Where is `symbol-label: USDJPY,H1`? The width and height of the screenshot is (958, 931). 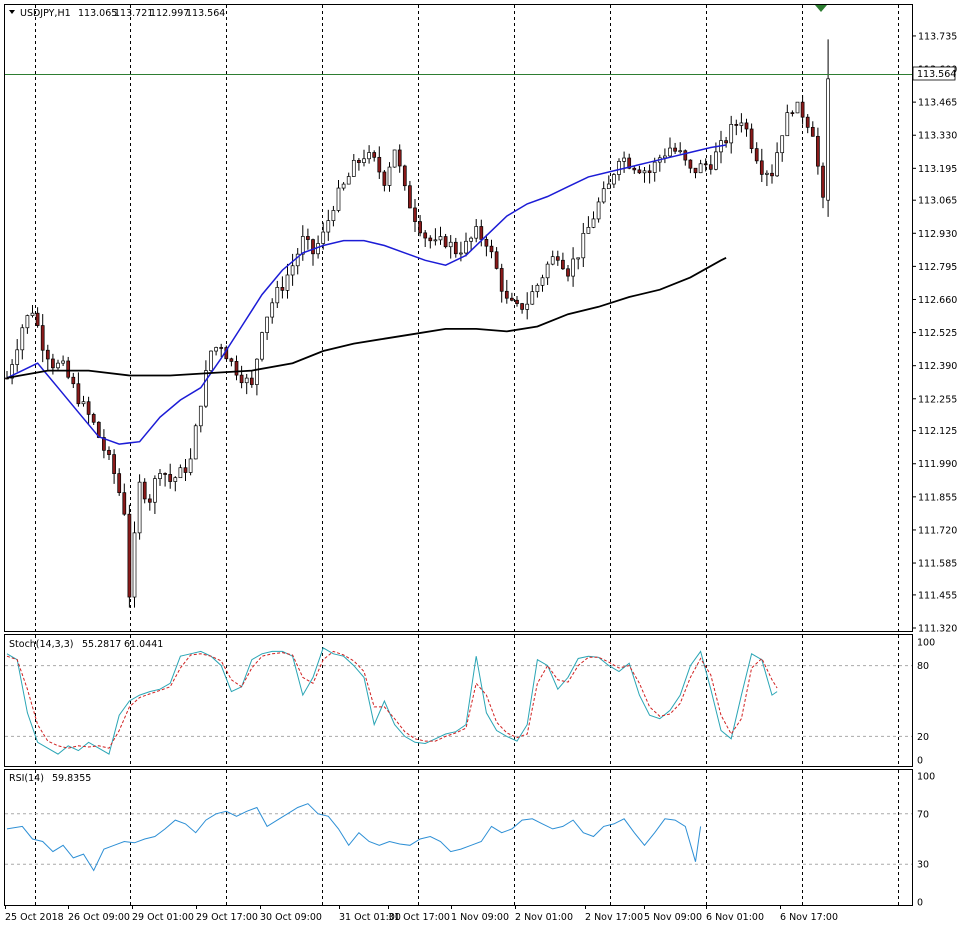
symbol-label: USDJPY,H1 is located at coordinates (45, 13).